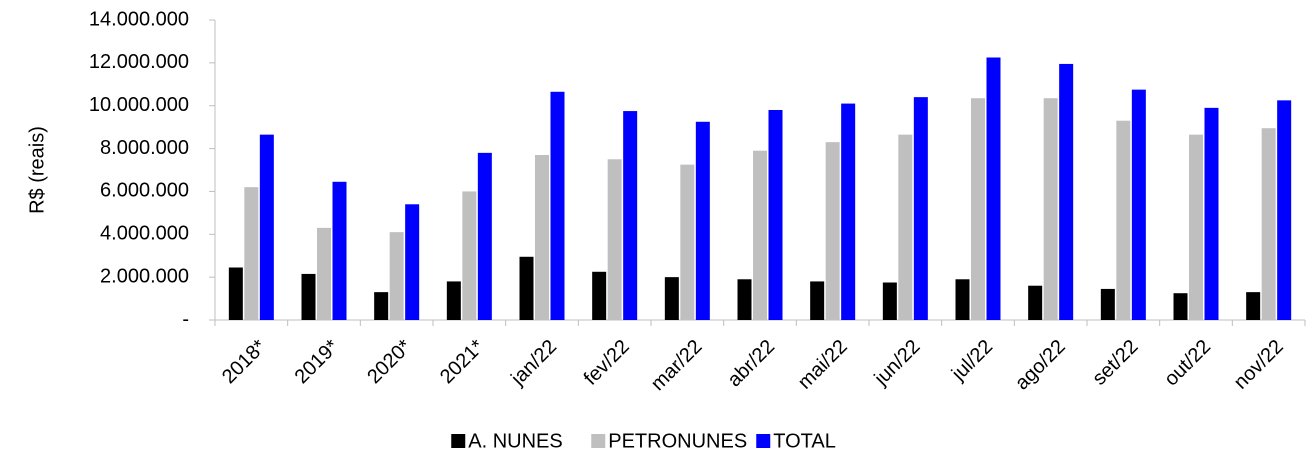  I want to click on y-tick-label: -, so click(185, 319).